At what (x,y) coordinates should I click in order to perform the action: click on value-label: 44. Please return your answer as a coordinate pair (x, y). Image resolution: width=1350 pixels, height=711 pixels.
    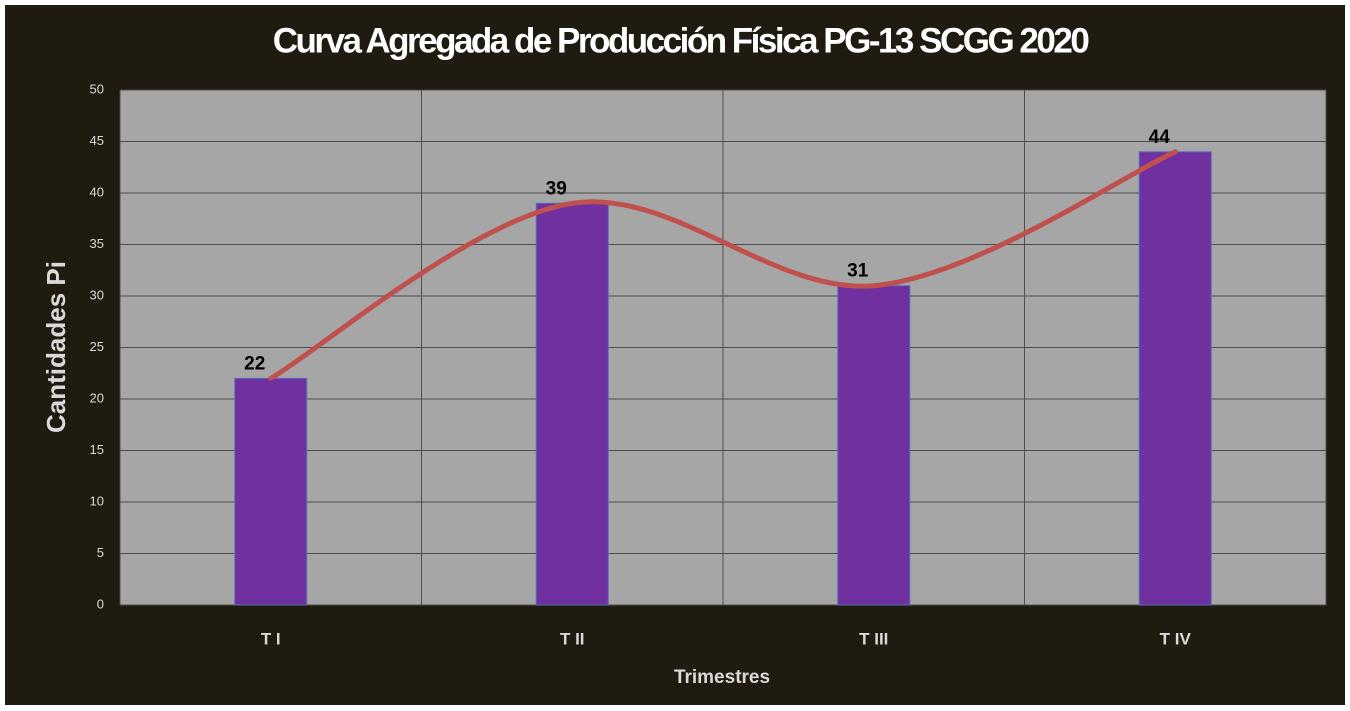
    Looking at the image, I should click on (1160, 137).